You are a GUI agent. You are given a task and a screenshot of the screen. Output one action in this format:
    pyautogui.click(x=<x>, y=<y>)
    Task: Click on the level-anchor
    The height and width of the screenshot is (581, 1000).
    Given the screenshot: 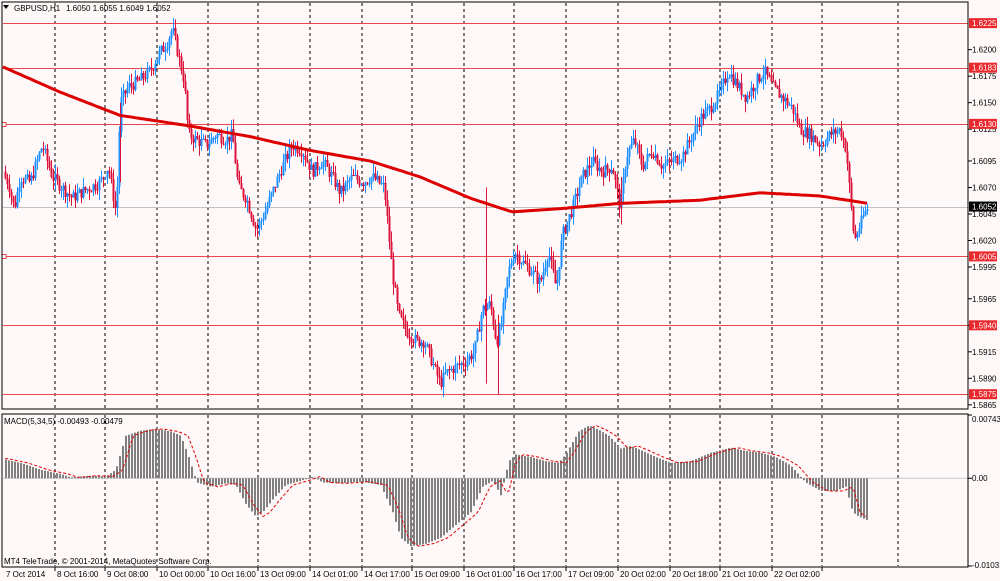 What is the action you would take?
    pyautogui.click(x=4, y=256)
    